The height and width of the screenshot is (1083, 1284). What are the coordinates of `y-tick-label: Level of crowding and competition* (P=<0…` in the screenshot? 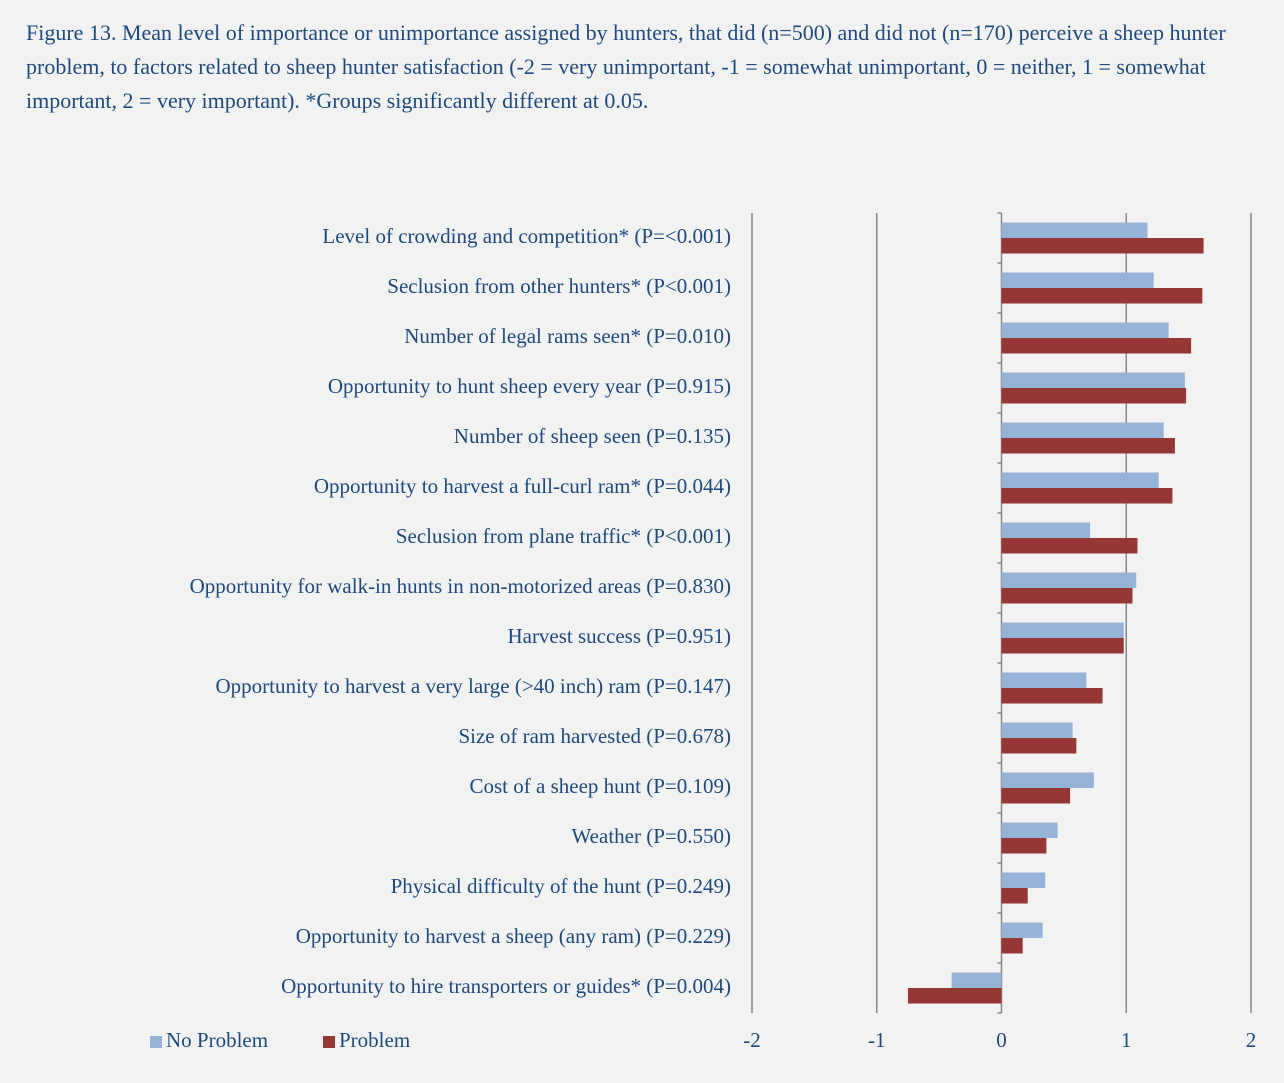 It's located at (526, 236).